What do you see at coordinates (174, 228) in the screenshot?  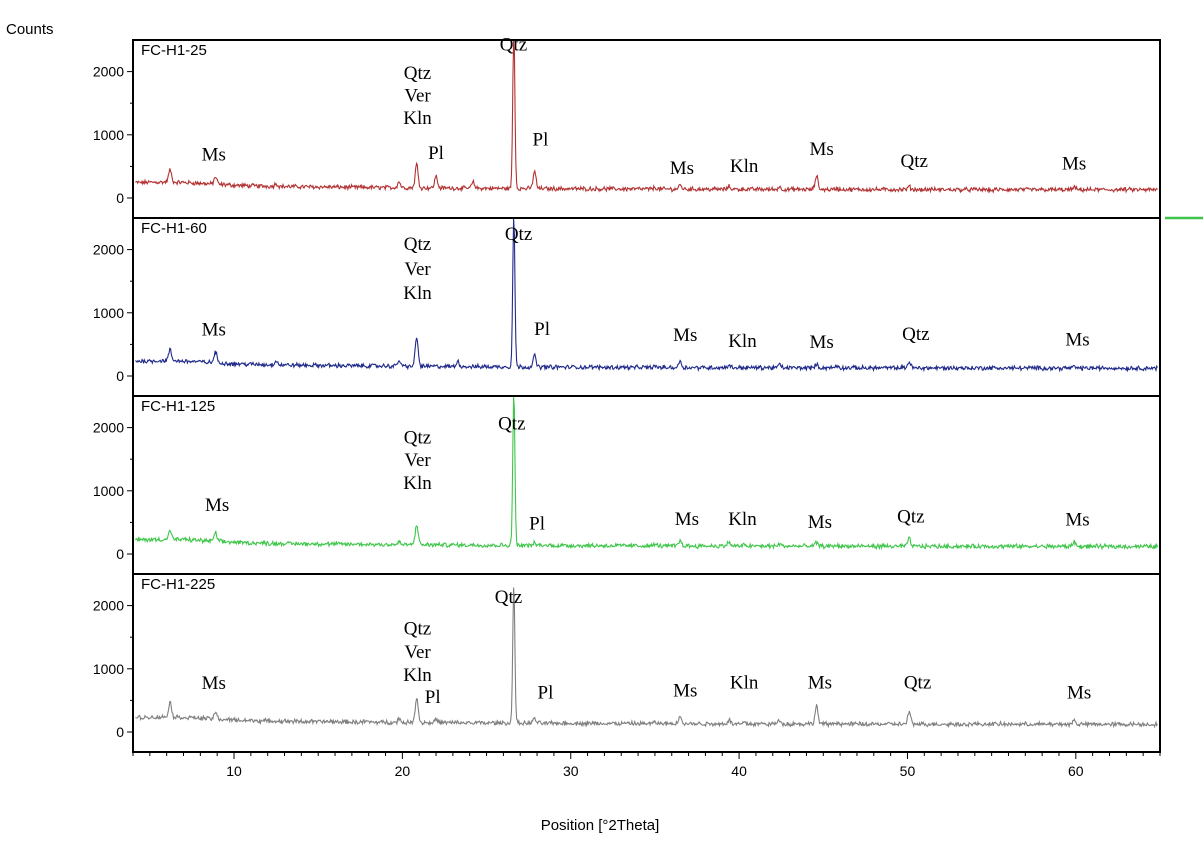 I see `panel-label: FC-H1-60` at bounding box center [174, 228].